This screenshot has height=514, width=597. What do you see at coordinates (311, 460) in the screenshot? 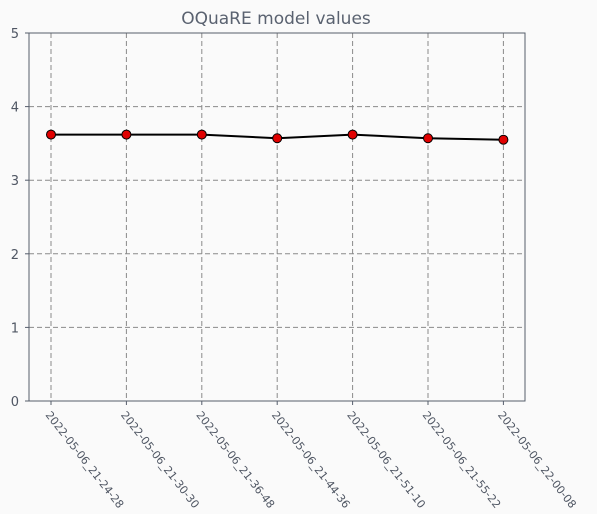
I see `x-tick-label: 2022-05-06_21-44-36` at bounding box center [311, 460].